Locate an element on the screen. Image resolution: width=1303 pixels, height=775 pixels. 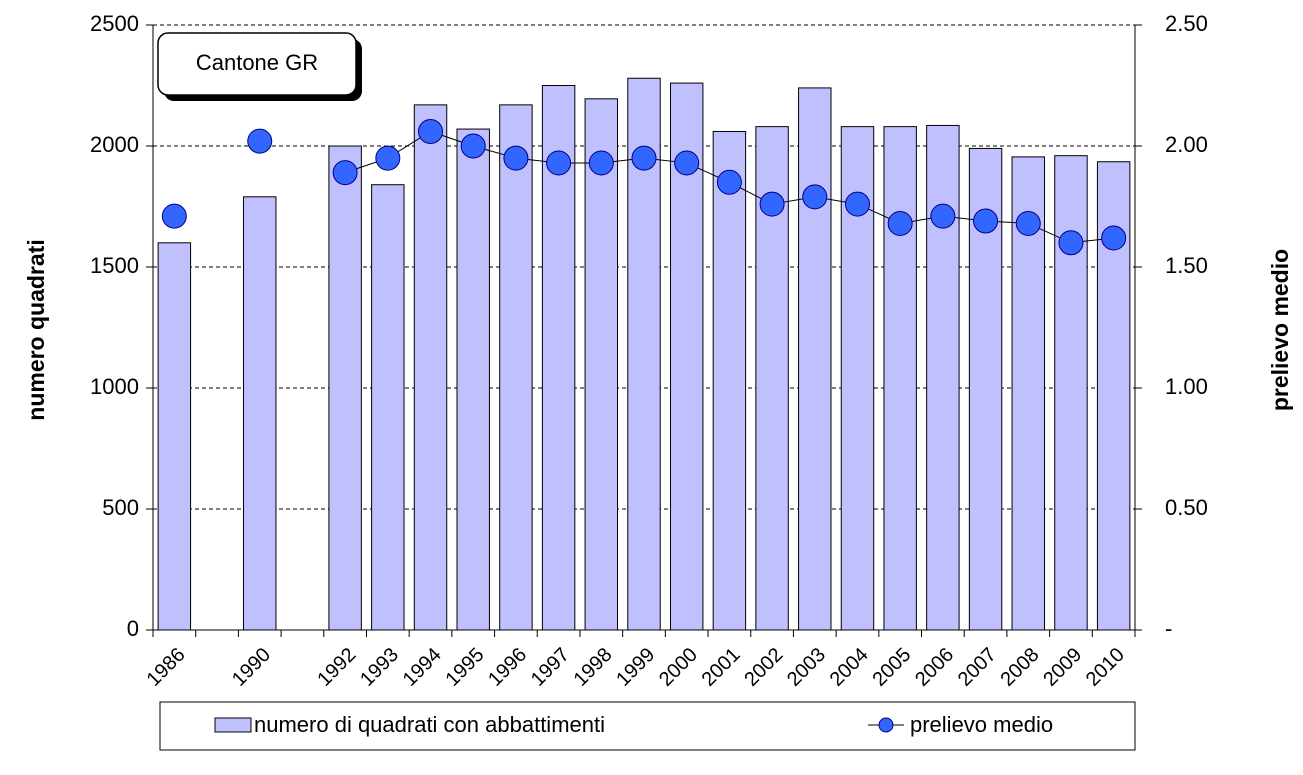
annotation: Cantone GR is located at coordinates (257, 62).